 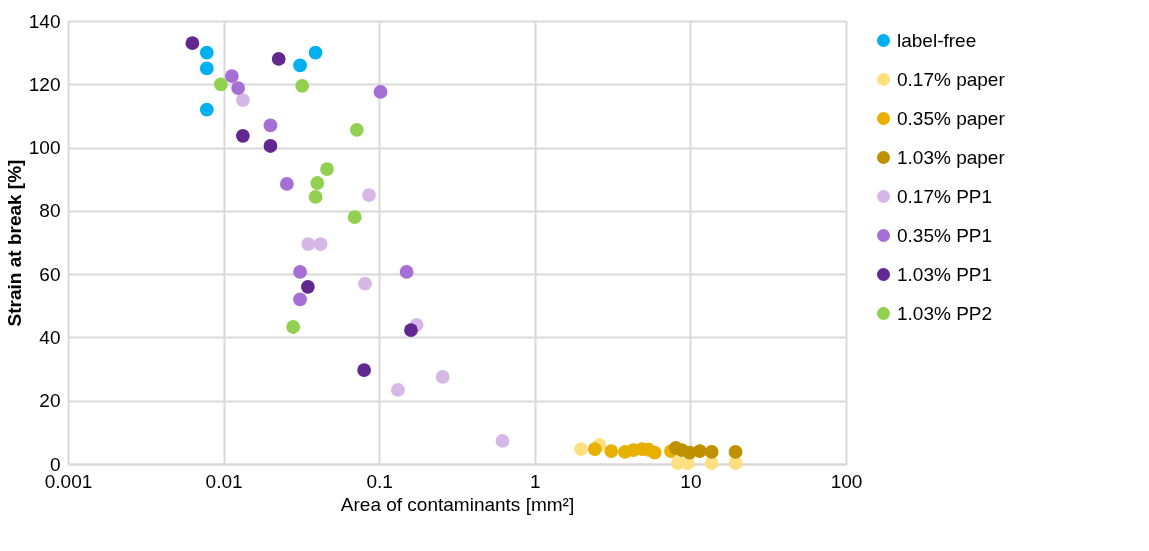 I want to click on x-tick-label: 0.1, so click(x=379, y=481).